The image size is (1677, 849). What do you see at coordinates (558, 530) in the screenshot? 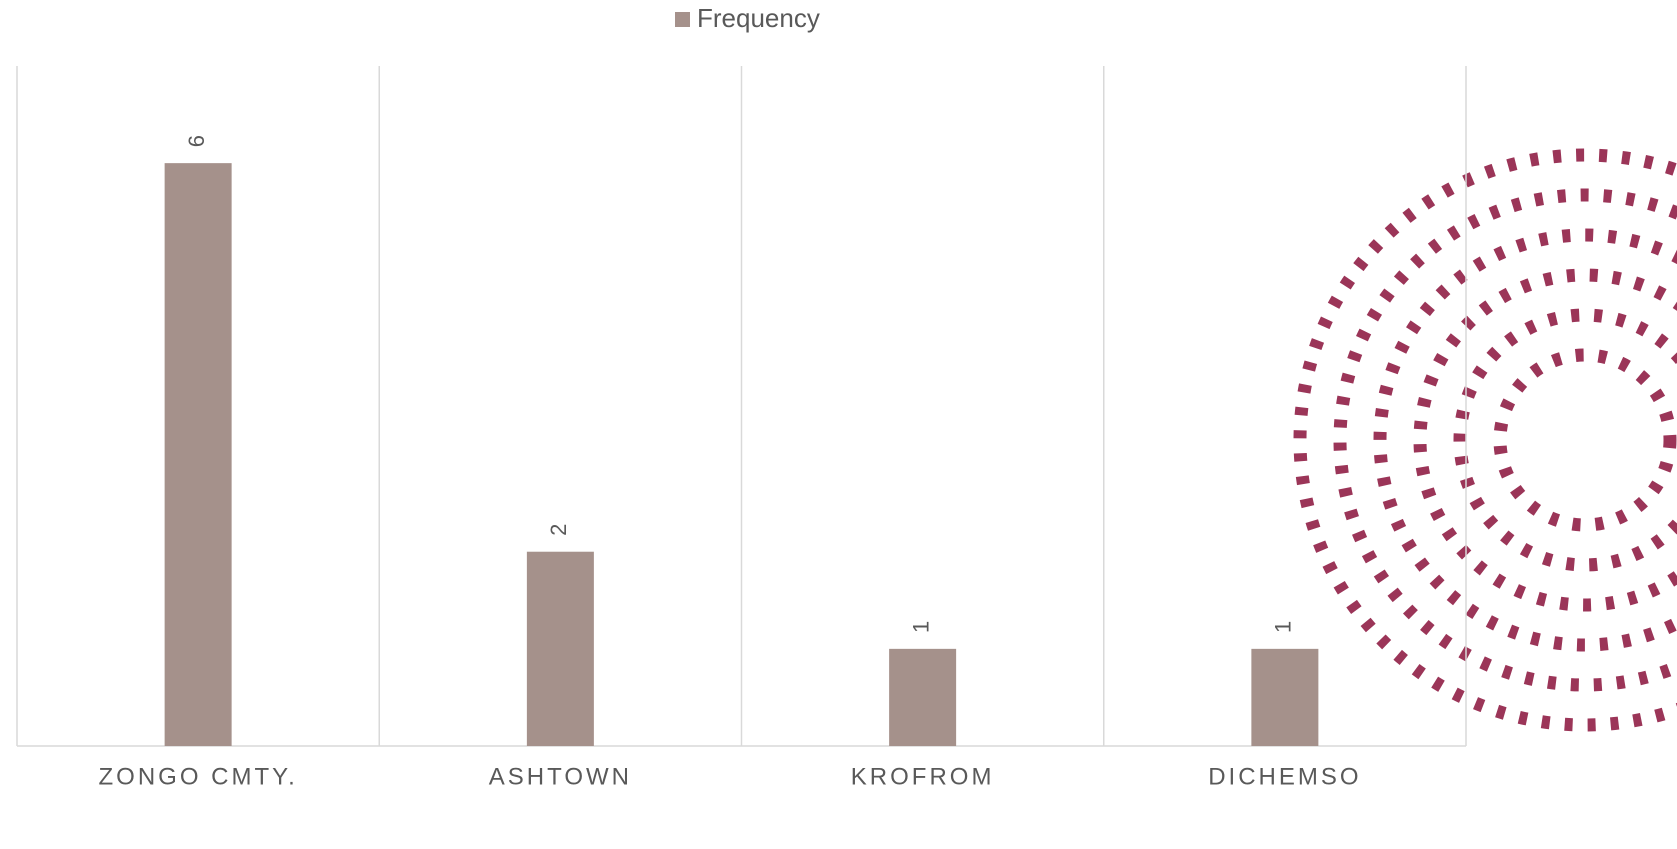
I see `data-label: 2` at bounding box center [558, 530].